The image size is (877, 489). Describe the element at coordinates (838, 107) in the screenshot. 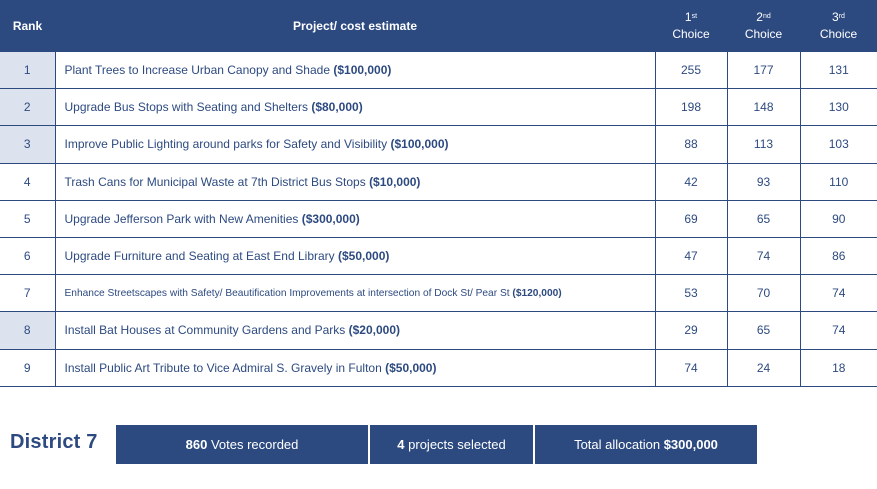

I see `third-choice-cell: 130` at that location.